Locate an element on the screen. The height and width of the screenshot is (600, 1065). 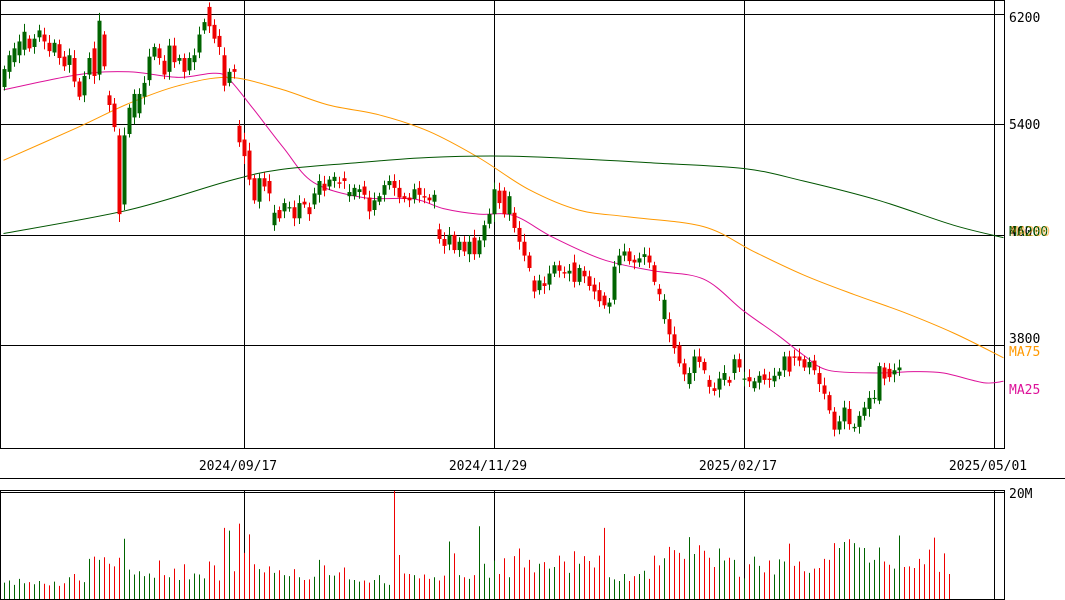
price-y-tick-label: 6200 is located at coordinates (1024, 18).